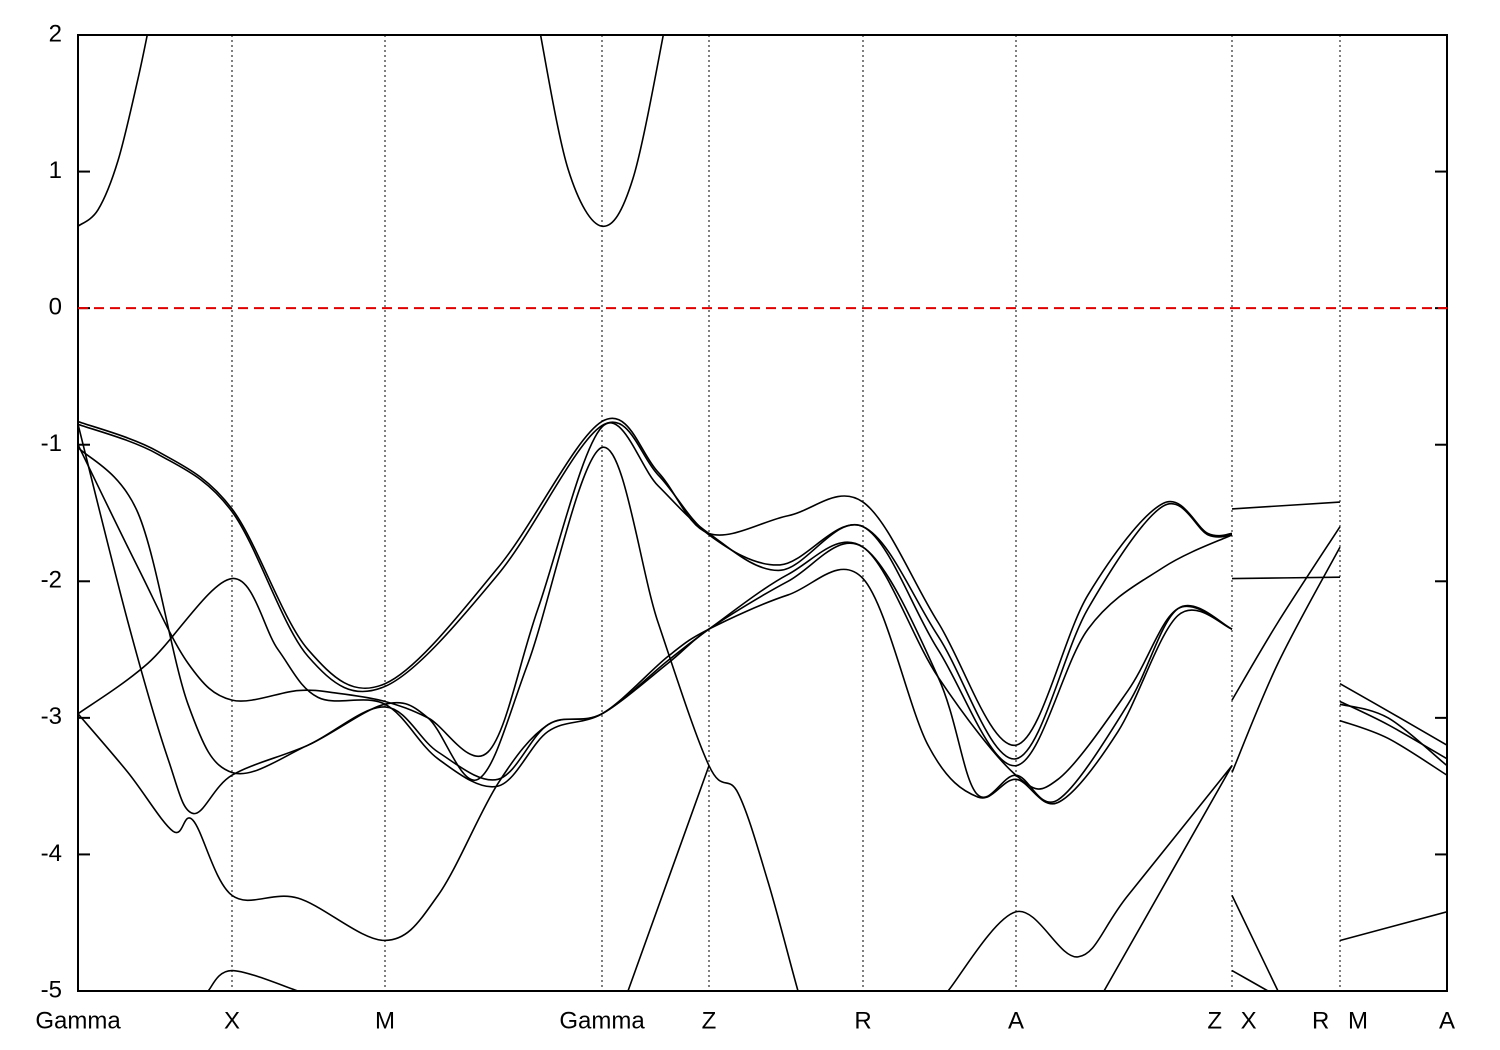 This screenshot has height=1050, width=1500. What do you see at coordinates (55, 33) in the screenshot?
I see `y-tick-label: 2` at bounding box center [55, 33].